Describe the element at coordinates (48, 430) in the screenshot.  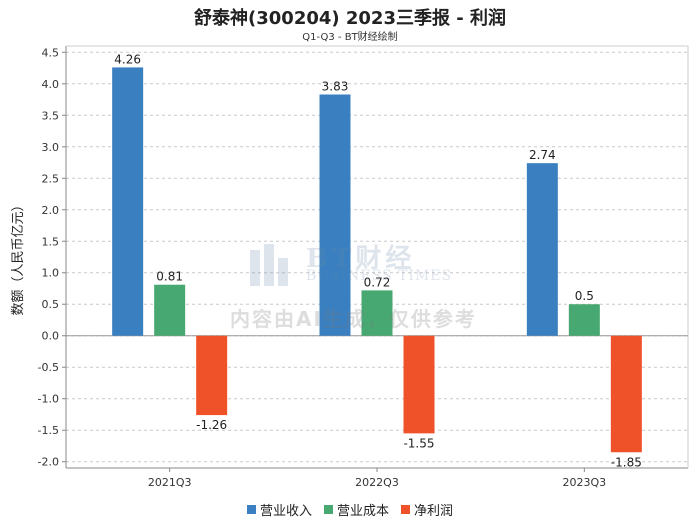
I see `y-tick-label: -1.5` at that location.